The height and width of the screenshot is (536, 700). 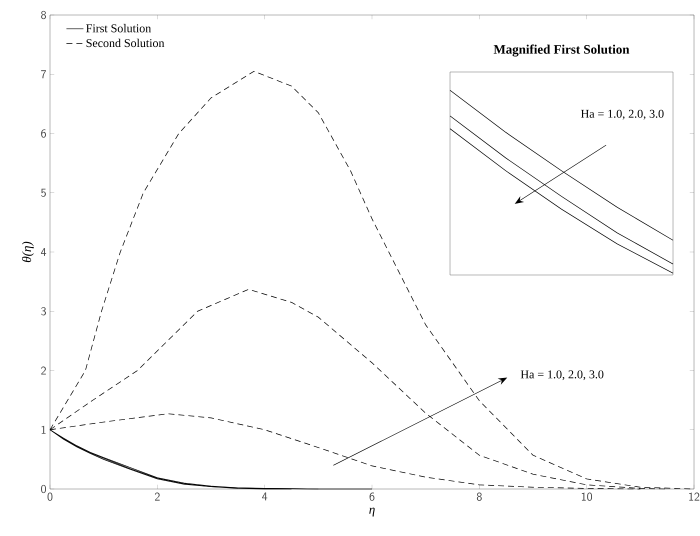 I want to click on y-axis-title: θ(η), so click(x=28, y=252).